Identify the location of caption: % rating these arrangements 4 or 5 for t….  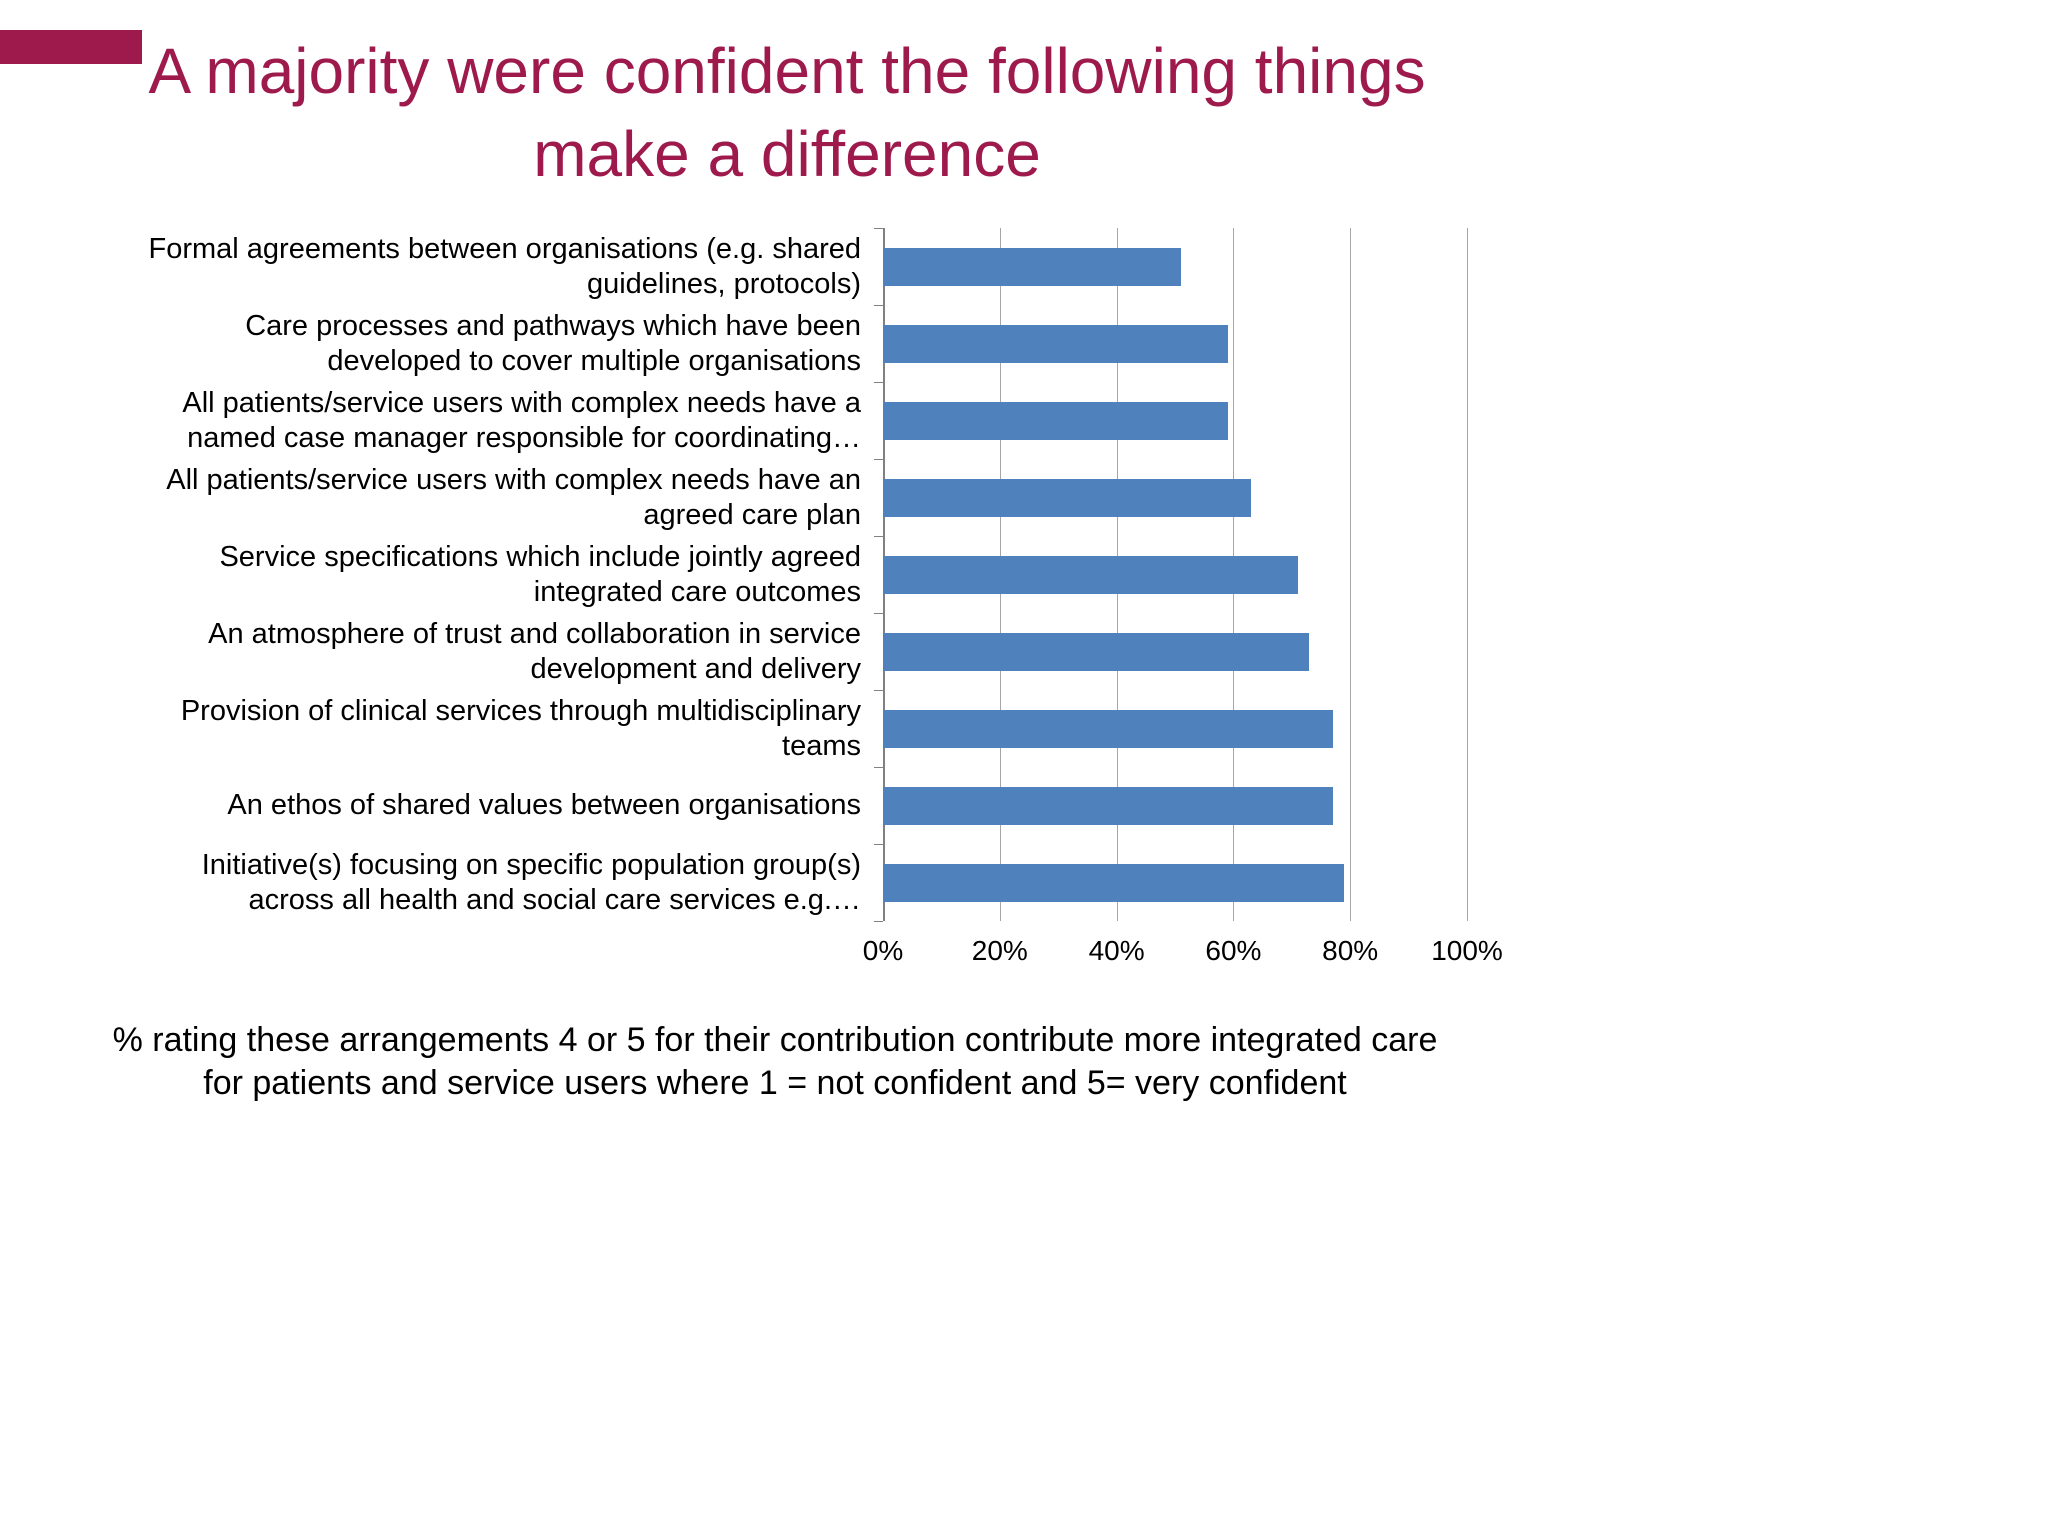
(775, 1061).